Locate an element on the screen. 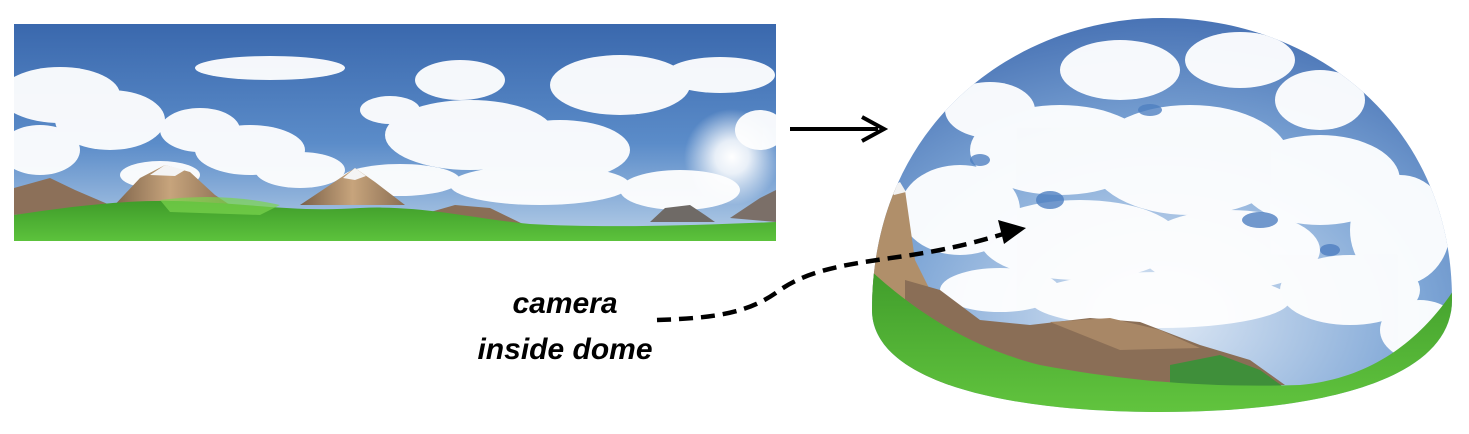  arrow-right-icon is located at coordinates (839, 129).